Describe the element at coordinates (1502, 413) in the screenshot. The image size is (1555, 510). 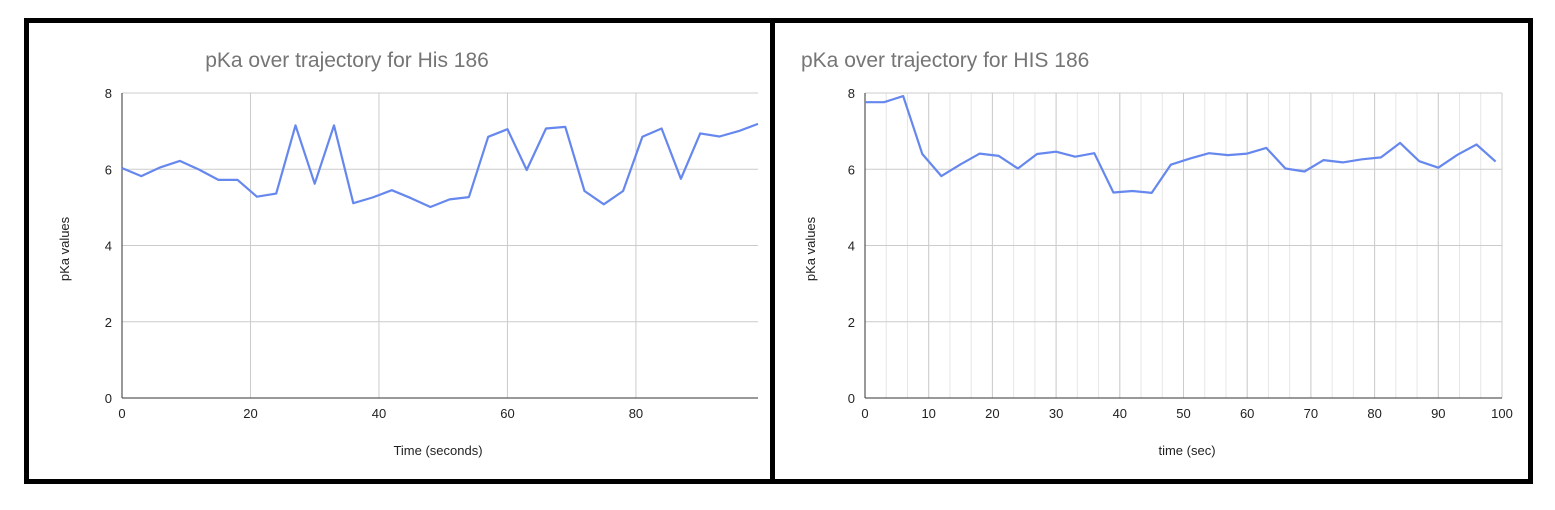
I see `x-tick-label: 100` at that location.